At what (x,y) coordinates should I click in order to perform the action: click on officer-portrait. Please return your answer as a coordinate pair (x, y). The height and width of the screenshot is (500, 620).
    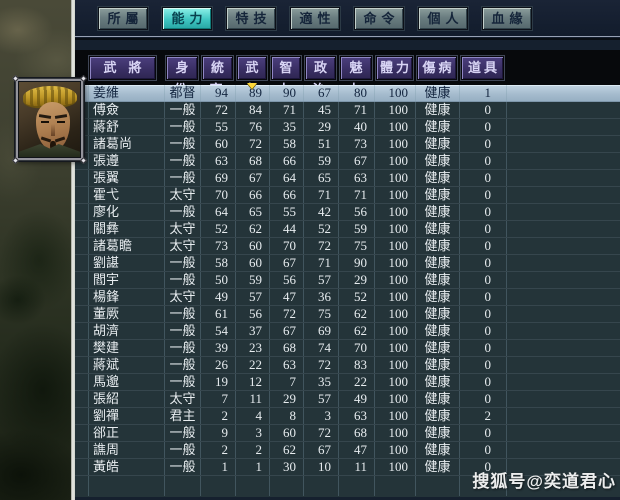
    Looking at the image, I should click on (49, 119).